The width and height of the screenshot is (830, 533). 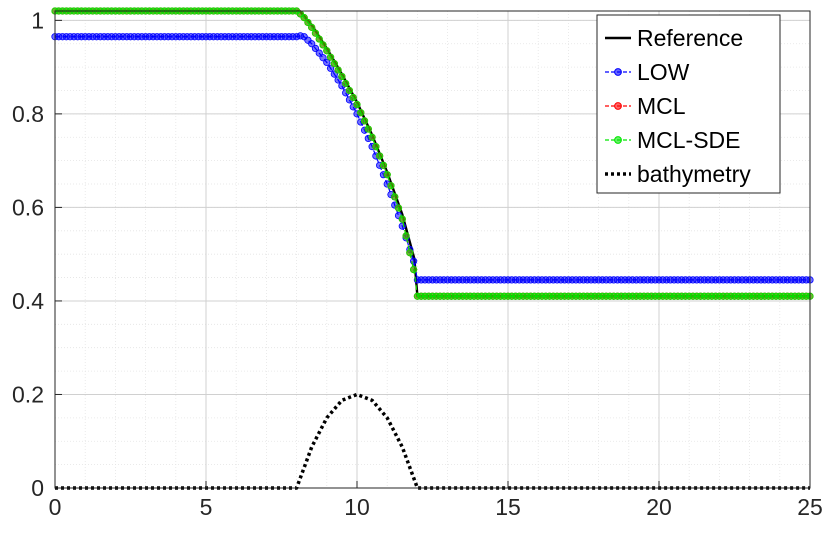 What do you see at coordinates (206, 507) in the screenshot?
I see `x-tick-label: 5` at bounding box center [206, 507].